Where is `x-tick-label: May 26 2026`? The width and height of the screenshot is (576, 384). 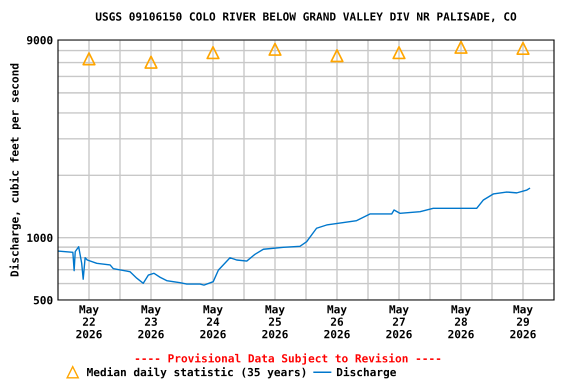 x-tick-label: May 26 2026 is located at coordinates (337, 321).